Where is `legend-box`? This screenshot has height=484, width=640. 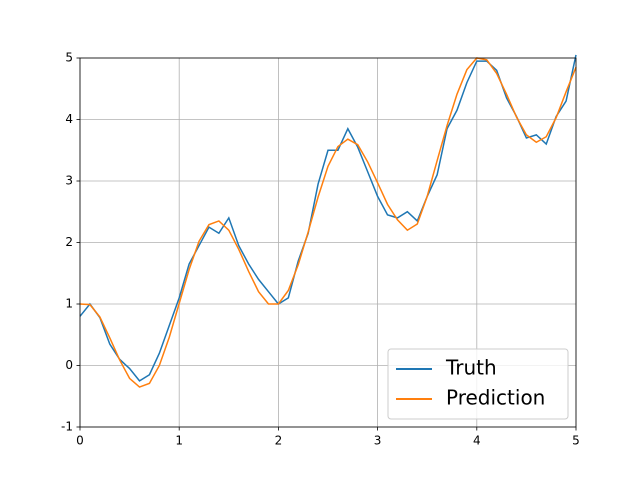 legend-box is located at coordinates (478, 384).